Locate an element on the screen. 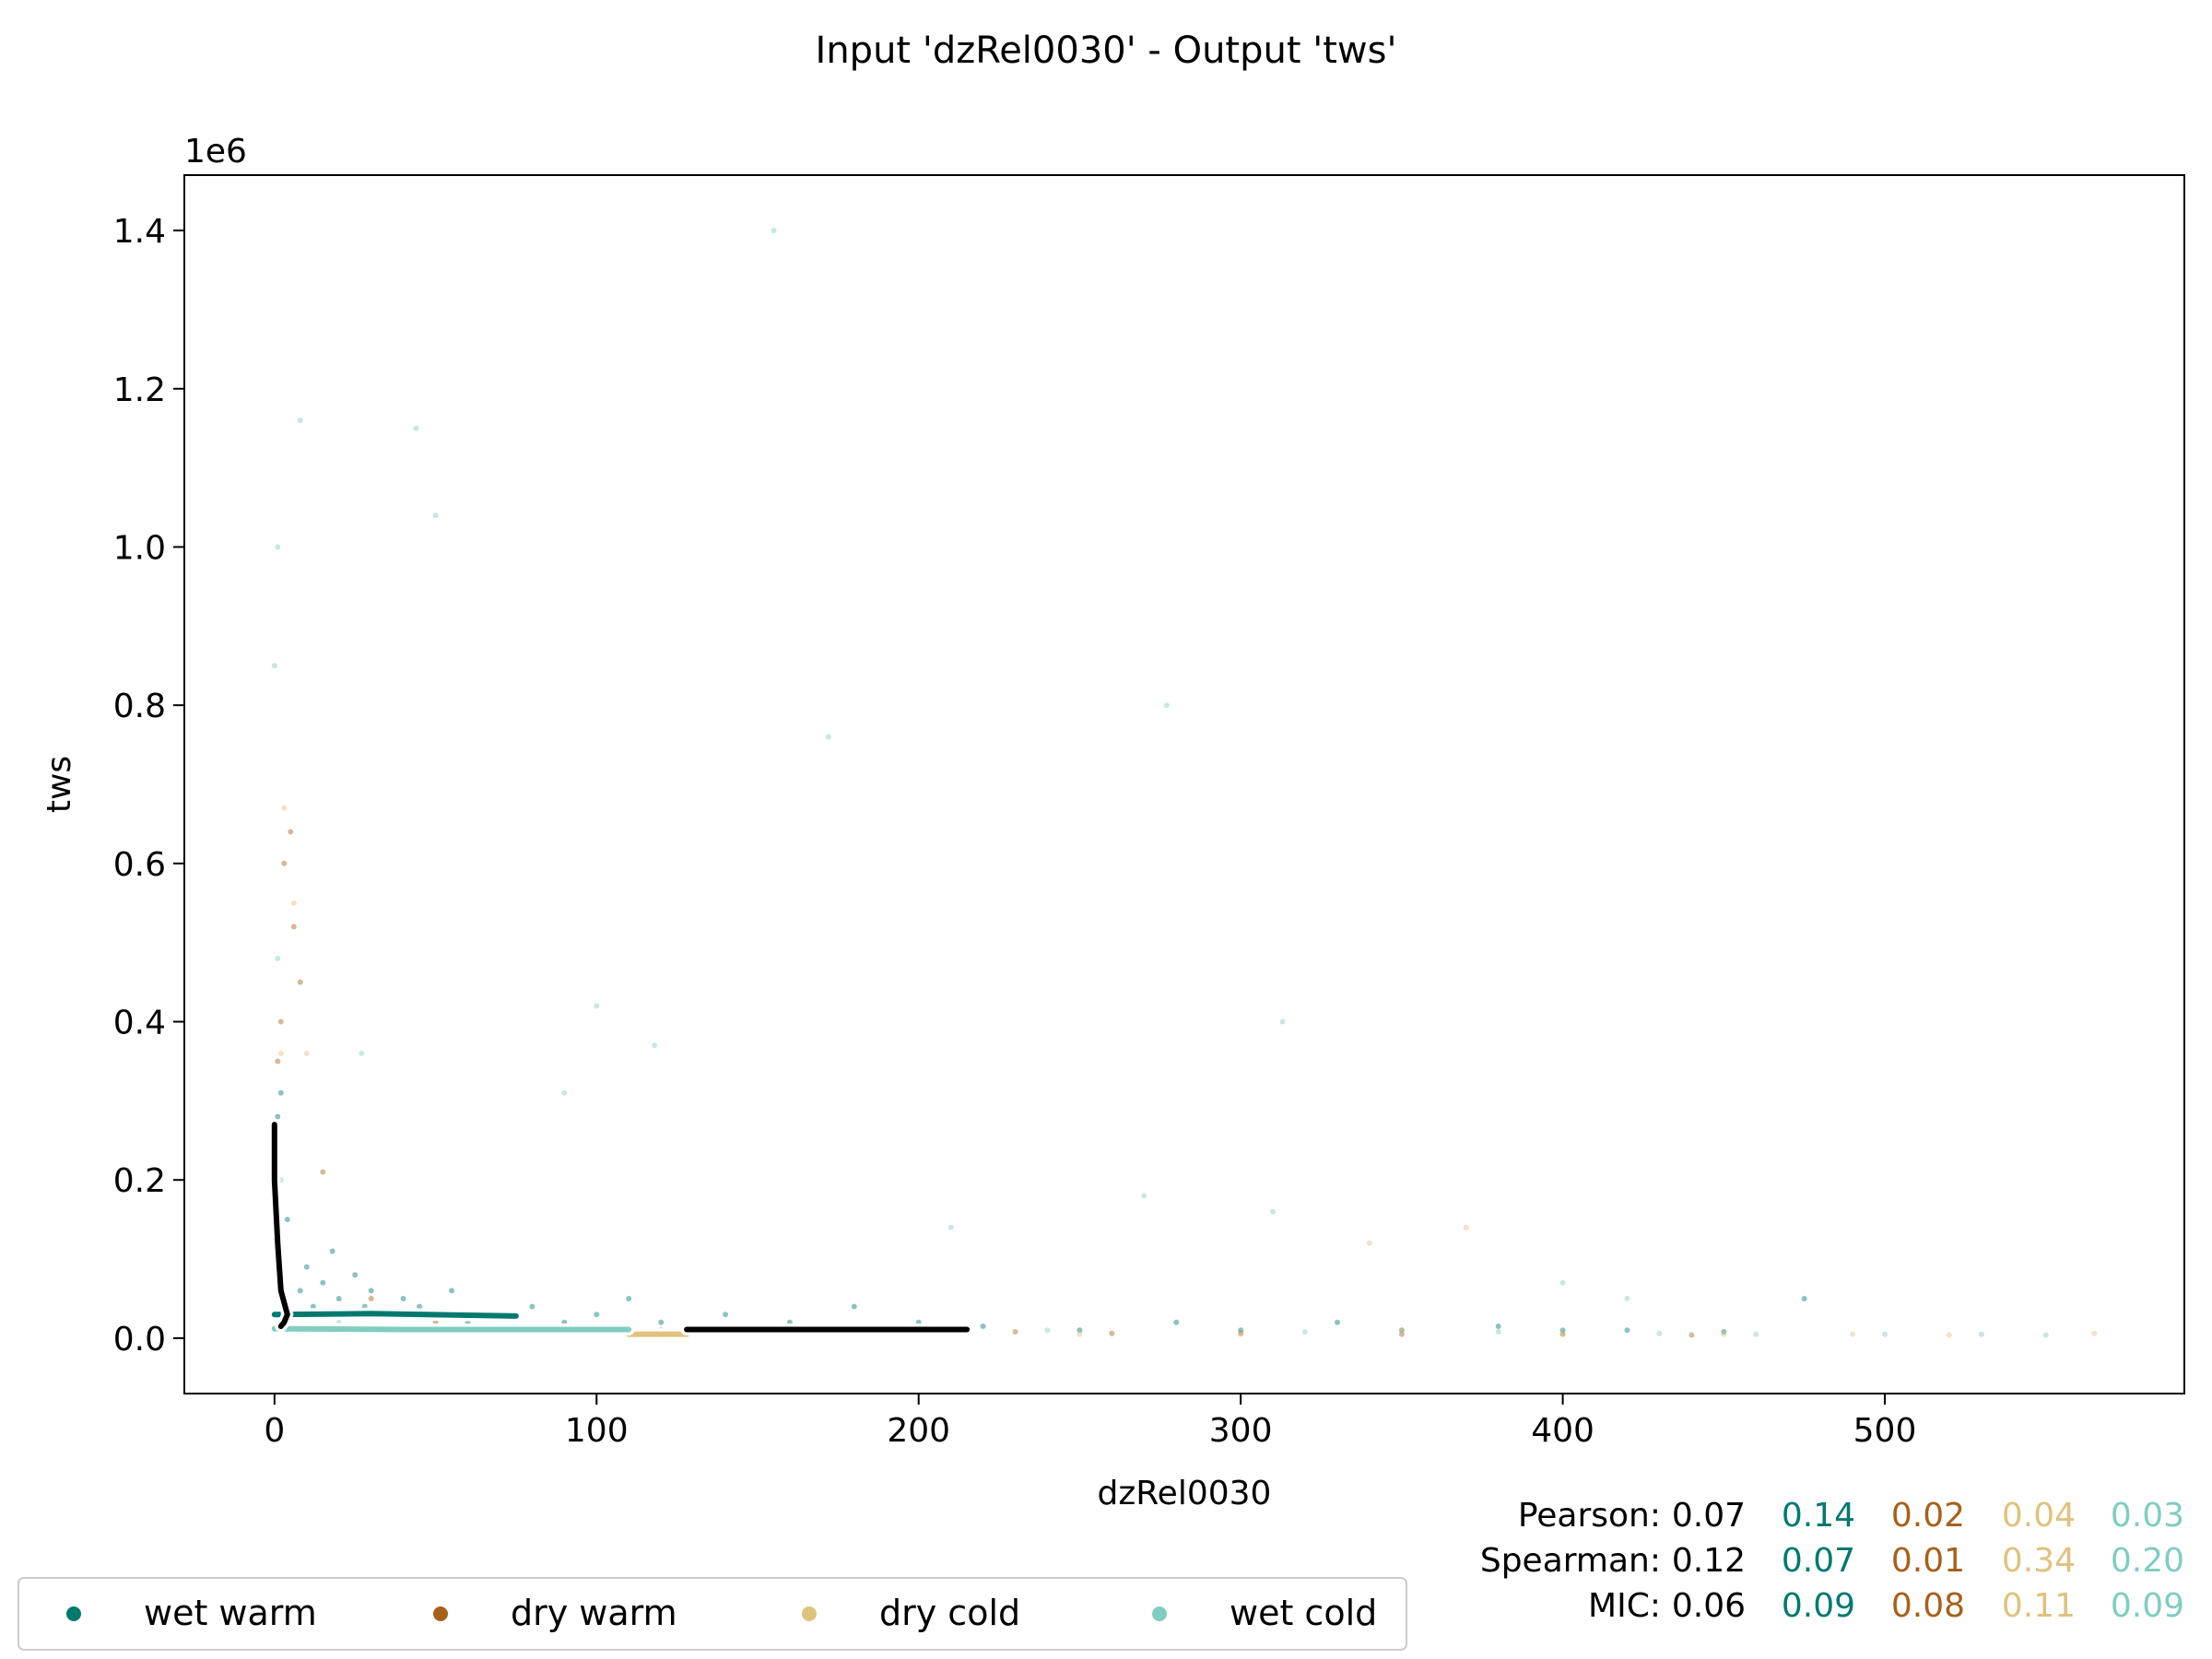 The width and height of the screenshot is (2212, 1659). y-tick-label: 0.2 is located at coordinates (139, 1181).